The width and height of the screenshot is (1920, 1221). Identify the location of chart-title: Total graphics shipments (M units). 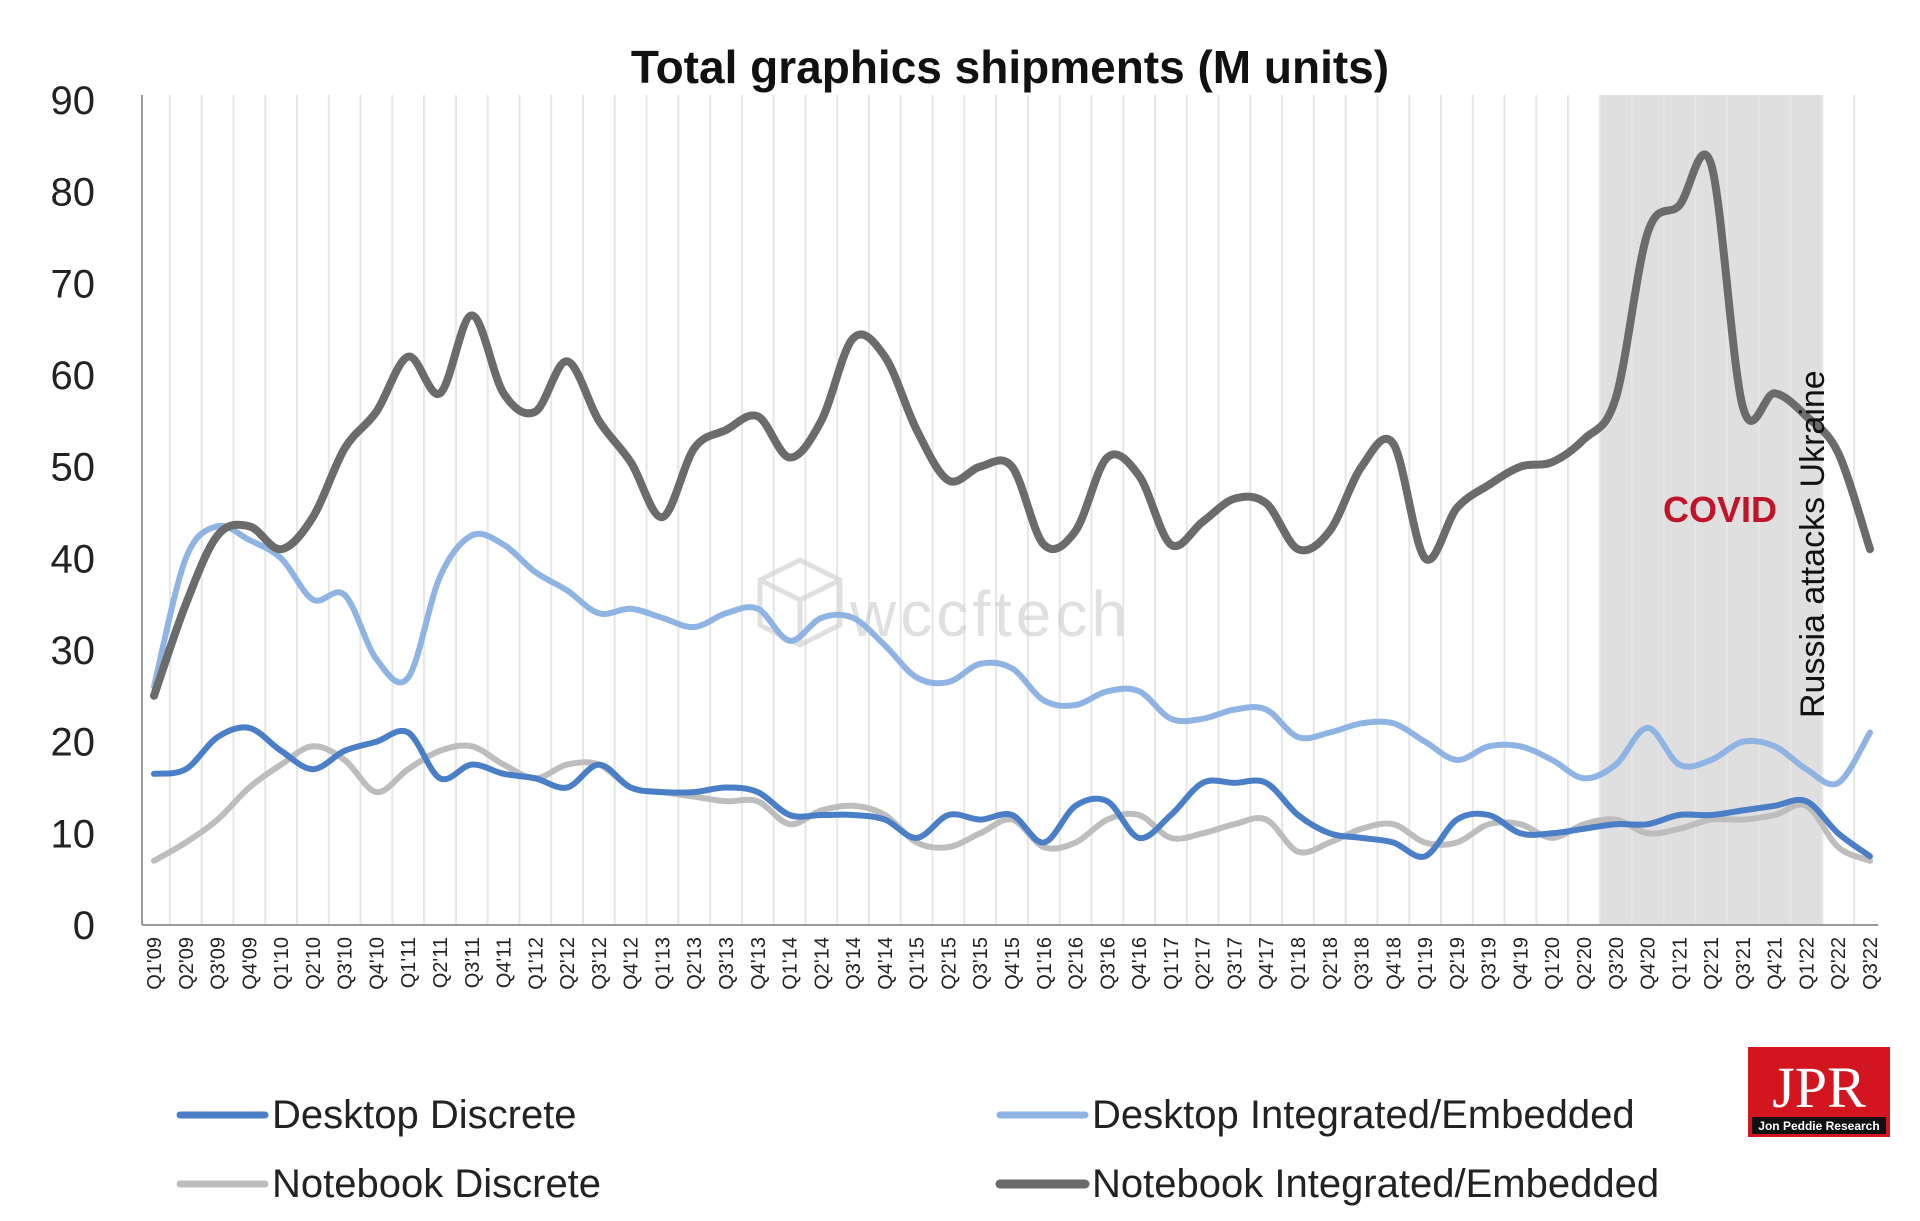
(1010, 67).